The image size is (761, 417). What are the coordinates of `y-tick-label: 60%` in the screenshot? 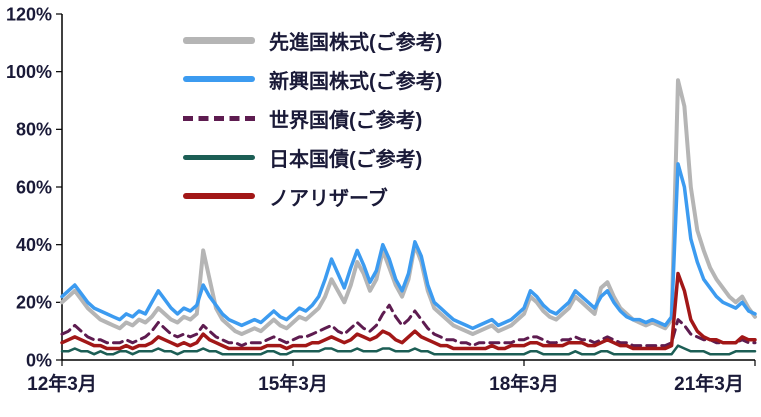 It's located at (34, 187).